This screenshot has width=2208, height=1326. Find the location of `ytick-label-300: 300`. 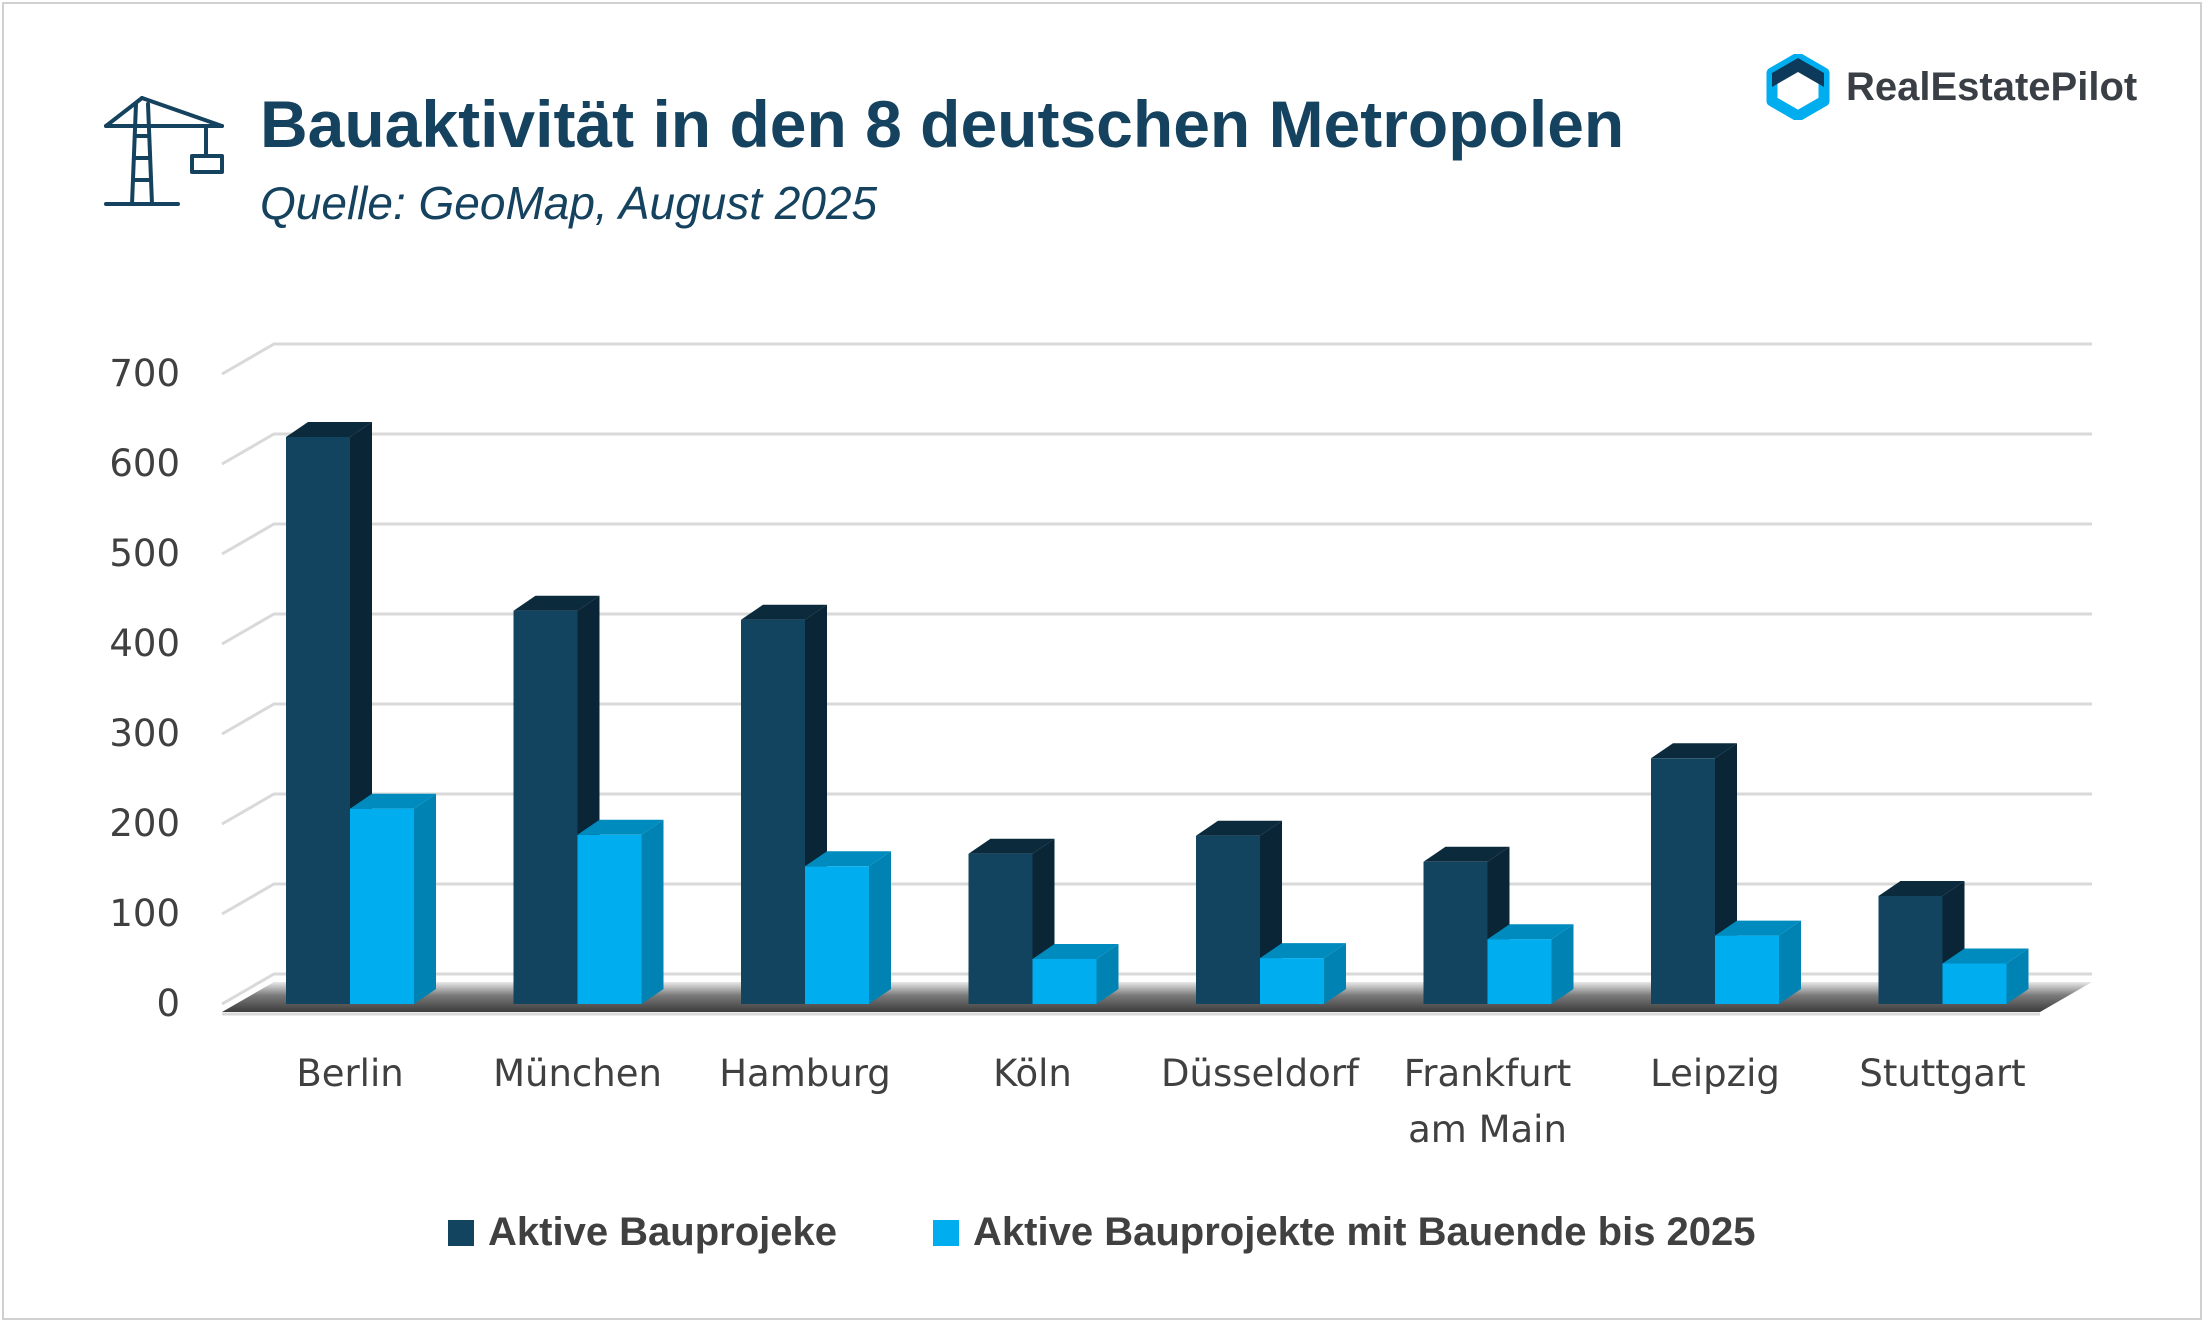

ytick-label-300: 300 is located at coordinates (144, 733).